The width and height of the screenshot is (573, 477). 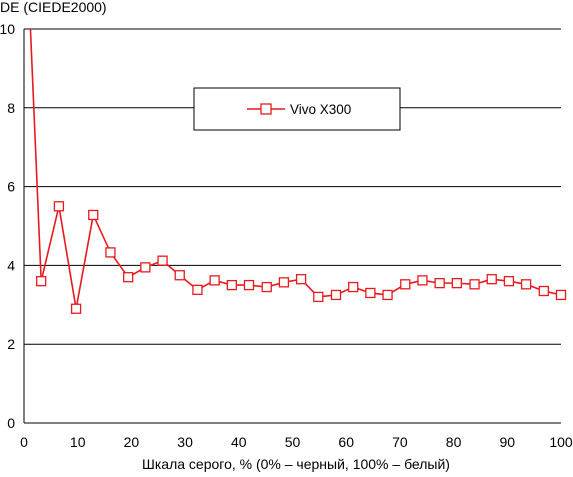 I want to click on x-tick-label: 30, so click(x=185, y=442).